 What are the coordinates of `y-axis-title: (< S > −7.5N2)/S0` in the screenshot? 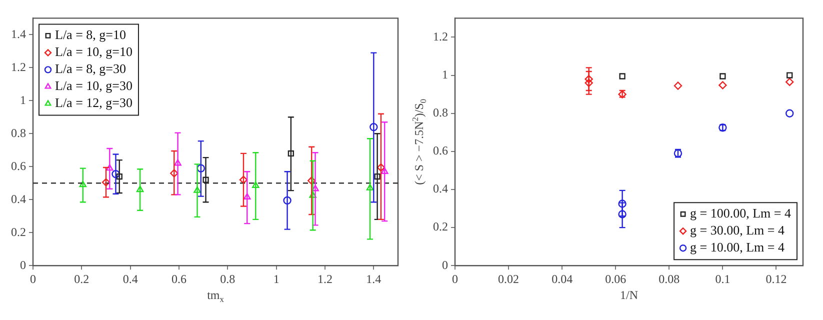 It's located at (419, 141).